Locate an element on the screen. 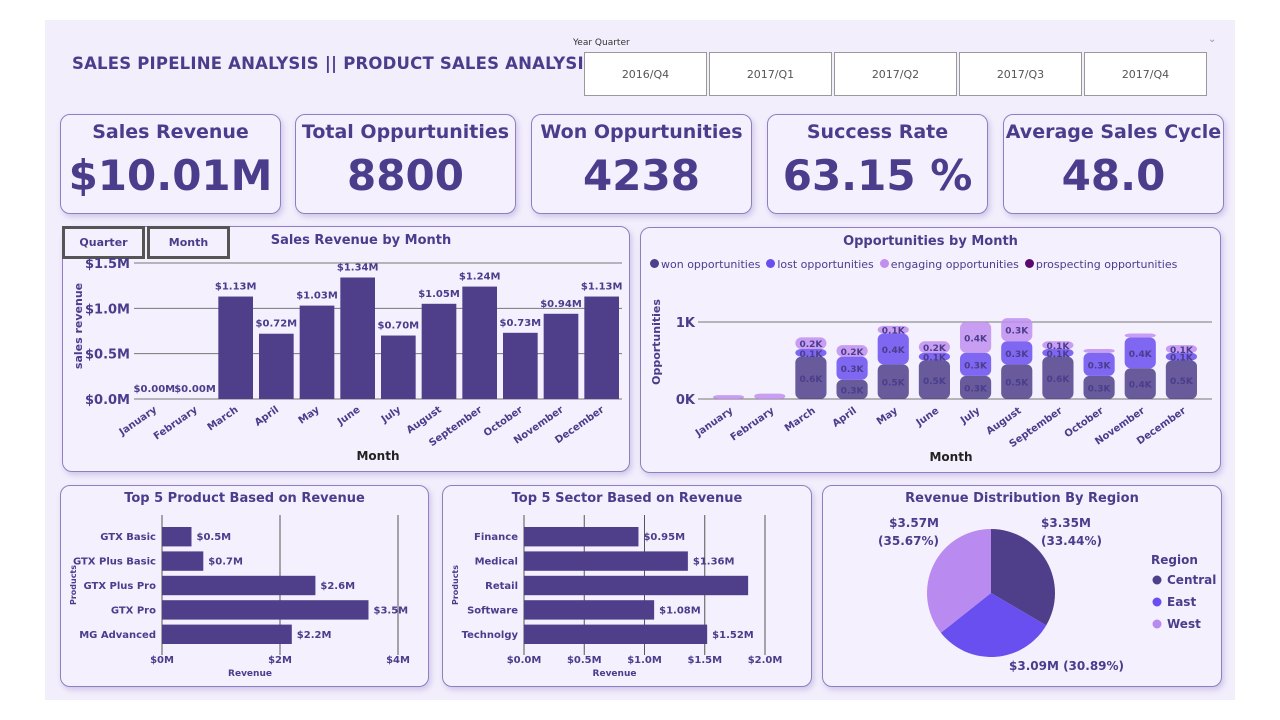 Image resolution: width=1280 pixels, height=720 pixels. y-axis-label: sales revenue is located at coordinates (78, 326).